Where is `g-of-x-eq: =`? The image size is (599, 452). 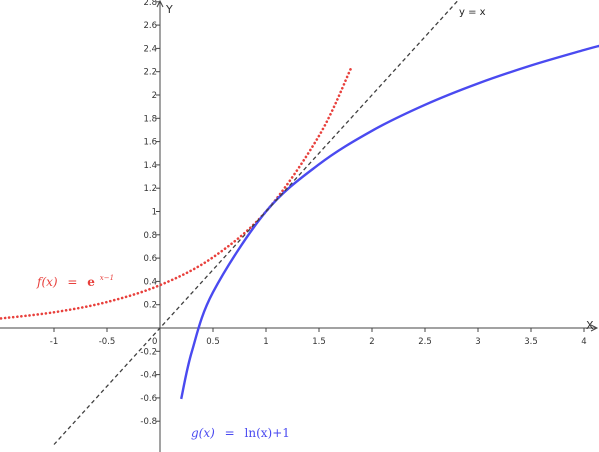 g-of-x-eq: = is located at coordinates (230, 433).